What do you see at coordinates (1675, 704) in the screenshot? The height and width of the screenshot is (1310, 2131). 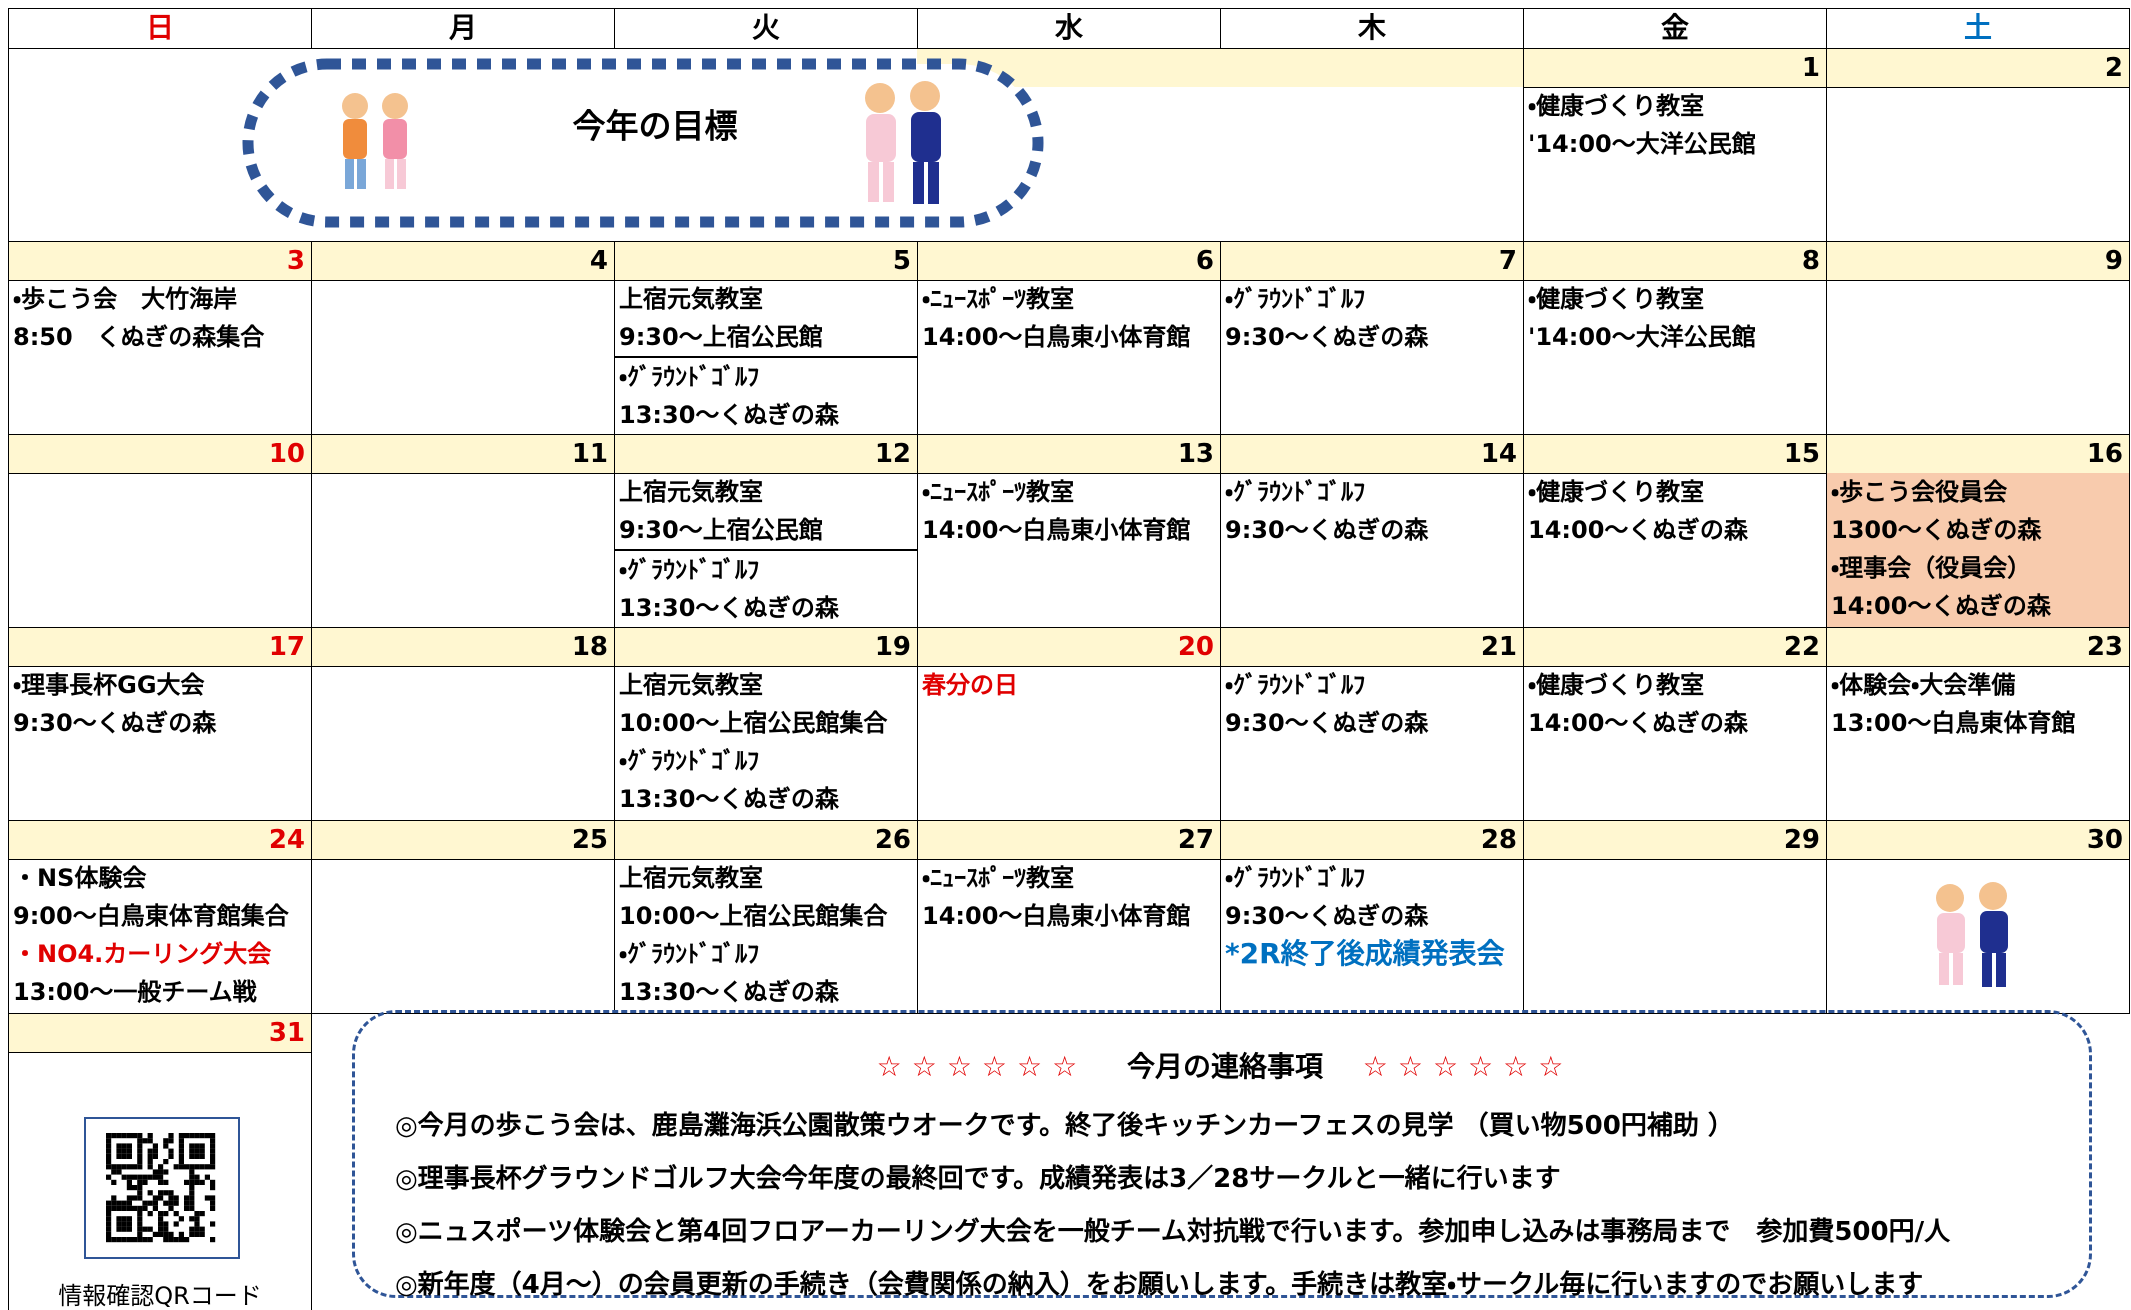 I see `event-group: ・健康づくり教室 14:00～くぬぎの森` at bounding box center [1675, 704].